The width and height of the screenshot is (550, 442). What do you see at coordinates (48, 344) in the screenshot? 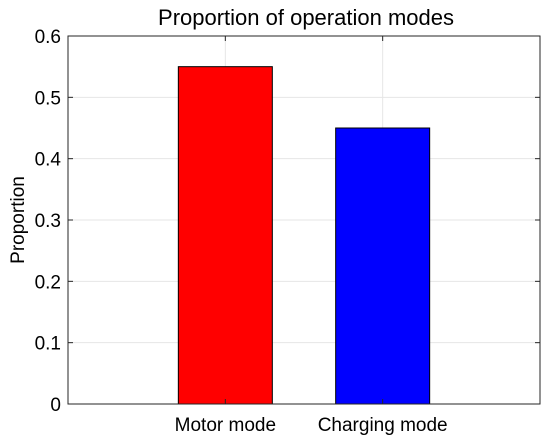
I see `y-tick-label: 0.1` at bounding box center [48, 344].